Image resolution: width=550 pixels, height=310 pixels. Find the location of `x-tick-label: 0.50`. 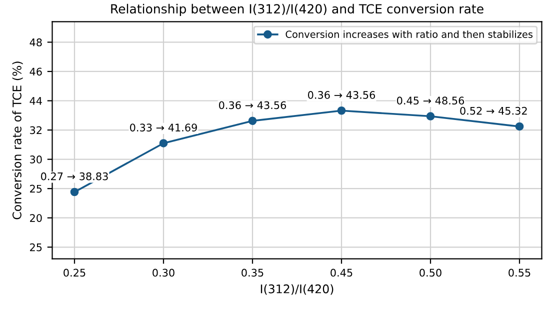

x-tick-label: 0.50 is located at coordinates (431, 272).